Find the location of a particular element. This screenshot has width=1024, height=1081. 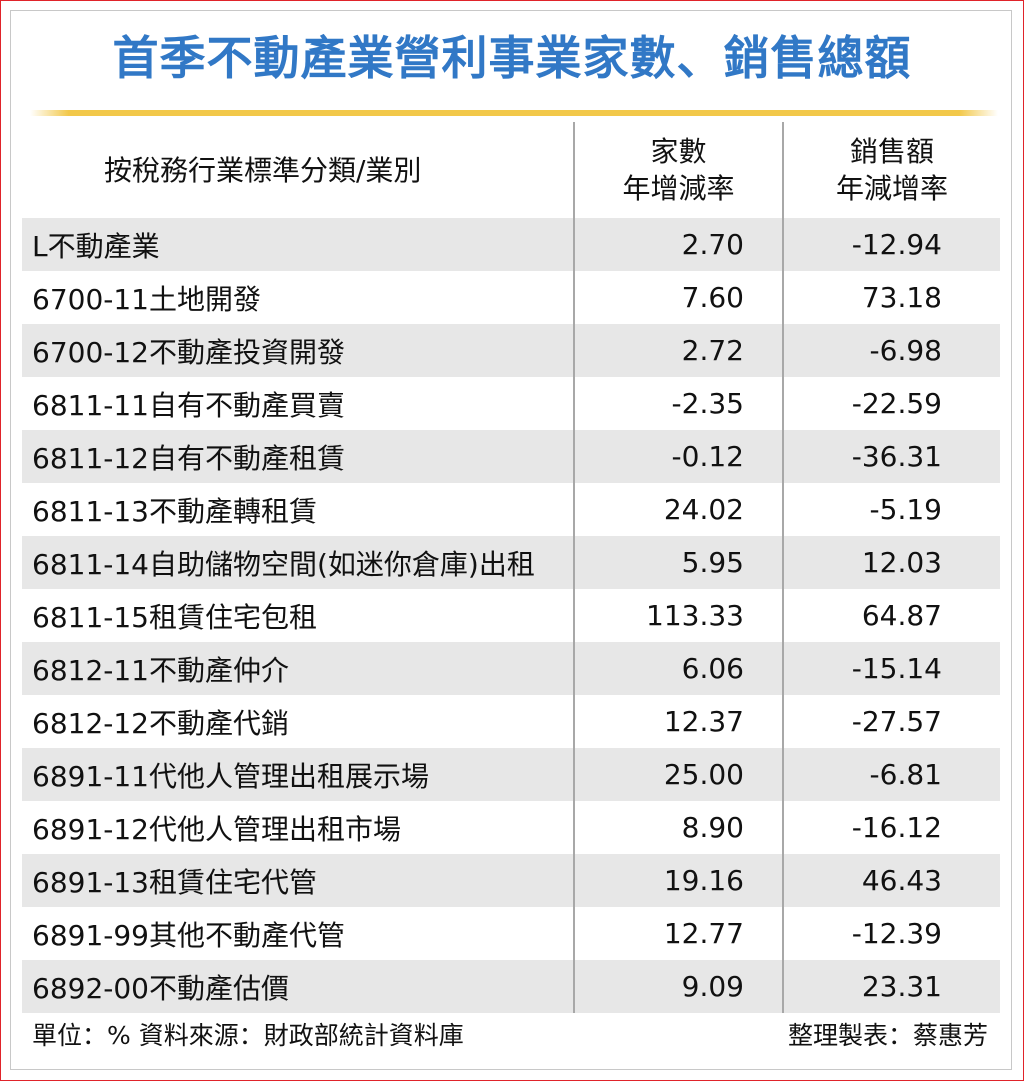

row-establishments-yoy: -0.12 is located at coordinates (678, 456).